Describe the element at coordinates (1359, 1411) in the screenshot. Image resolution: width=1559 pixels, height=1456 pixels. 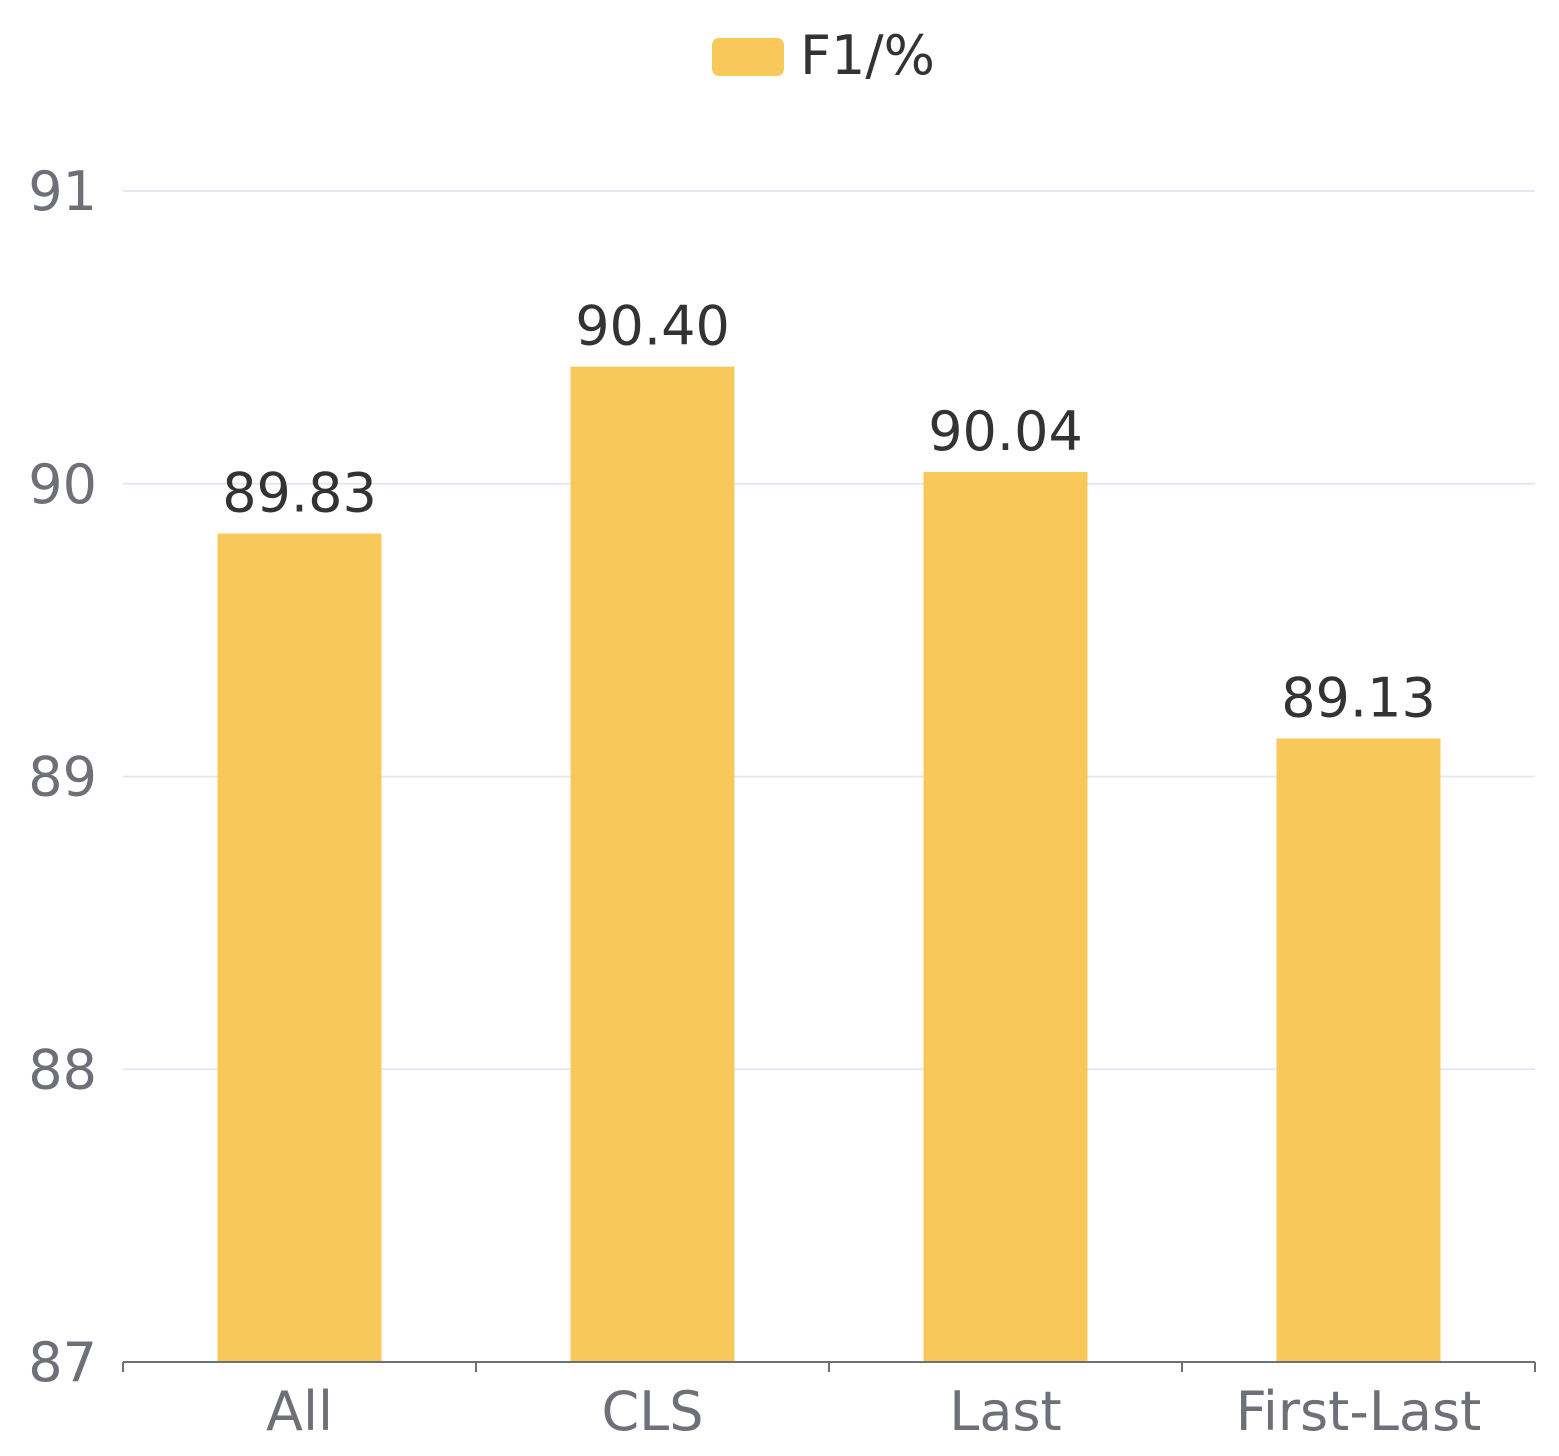
I see `x-tick-label: First-Last` at that location.